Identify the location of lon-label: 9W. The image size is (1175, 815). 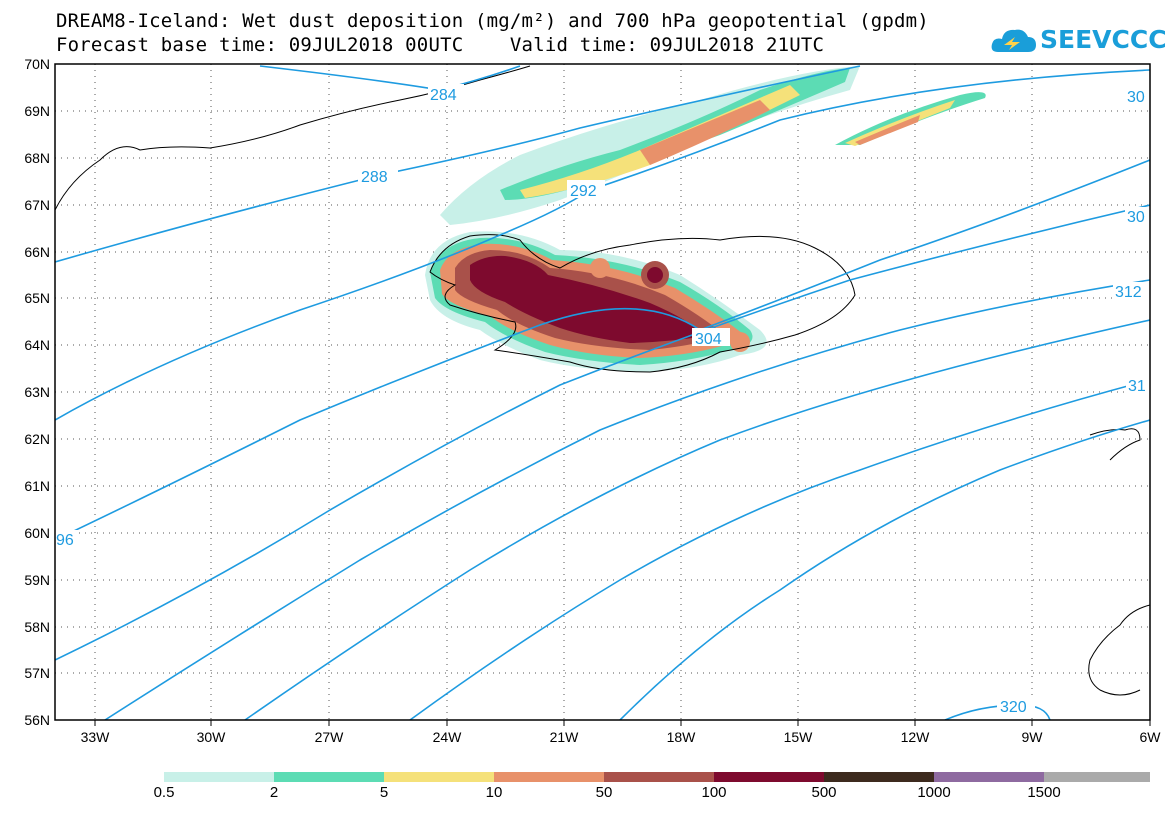
(1033, 737).